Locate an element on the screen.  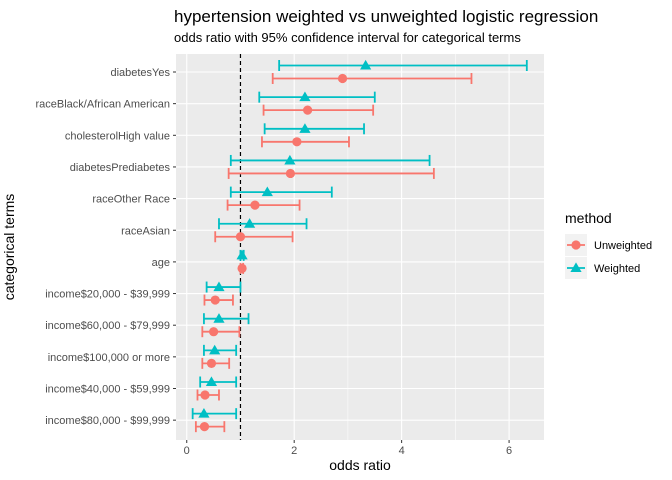
y-tick-label: income$100,000 or more is located at coordinates (109, 358).